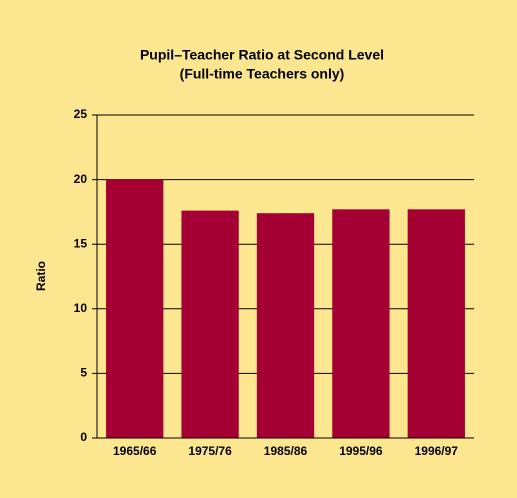  What do you see at coordinates (135, 451) in the screenshot?
I see `x-tick-label: 1965/66` at bounding box center [135, 451].